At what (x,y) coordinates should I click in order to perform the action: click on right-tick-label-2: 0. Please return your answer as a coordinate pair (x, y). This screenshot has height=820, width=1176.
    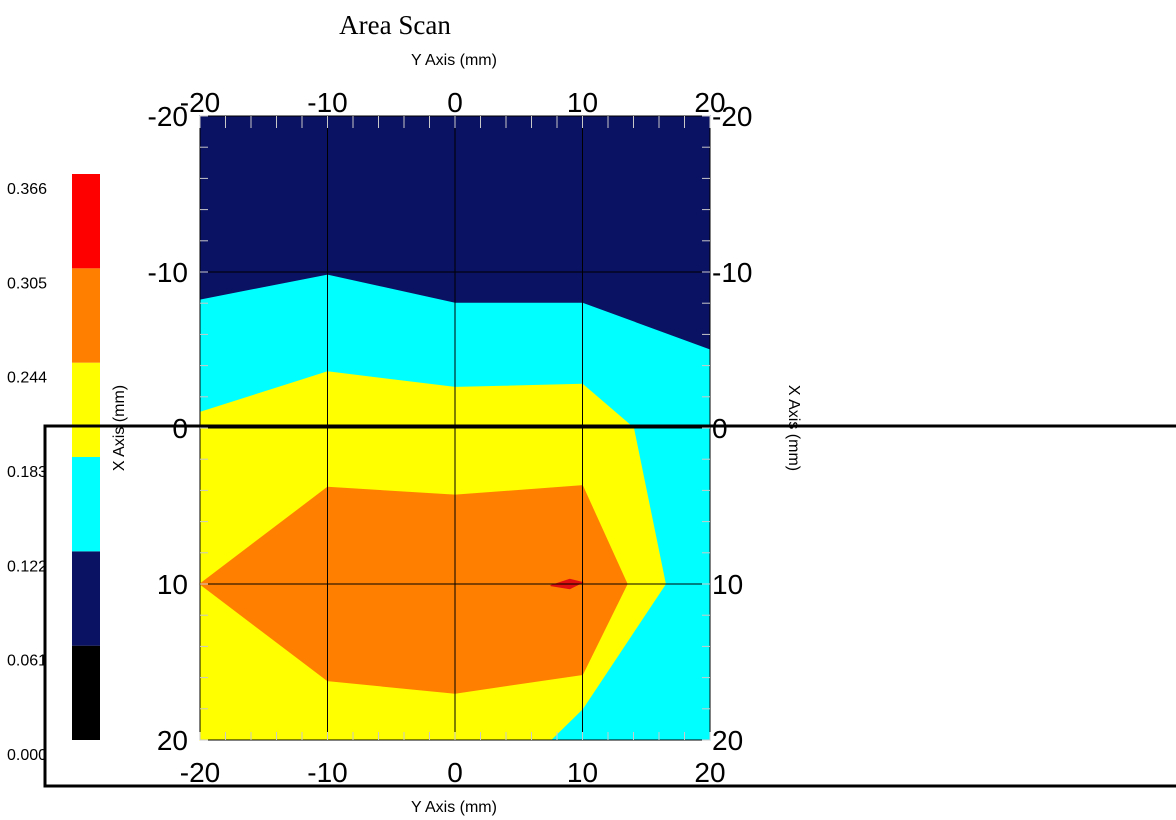
    Looking at the image, I should click on (720, 428).